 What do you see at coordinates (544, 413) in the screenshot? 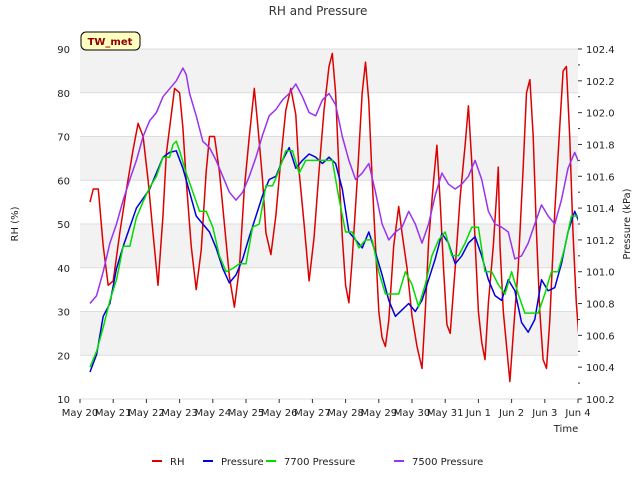
I see `x-tick-label: Jun 3` at bounding box center [544, 413].